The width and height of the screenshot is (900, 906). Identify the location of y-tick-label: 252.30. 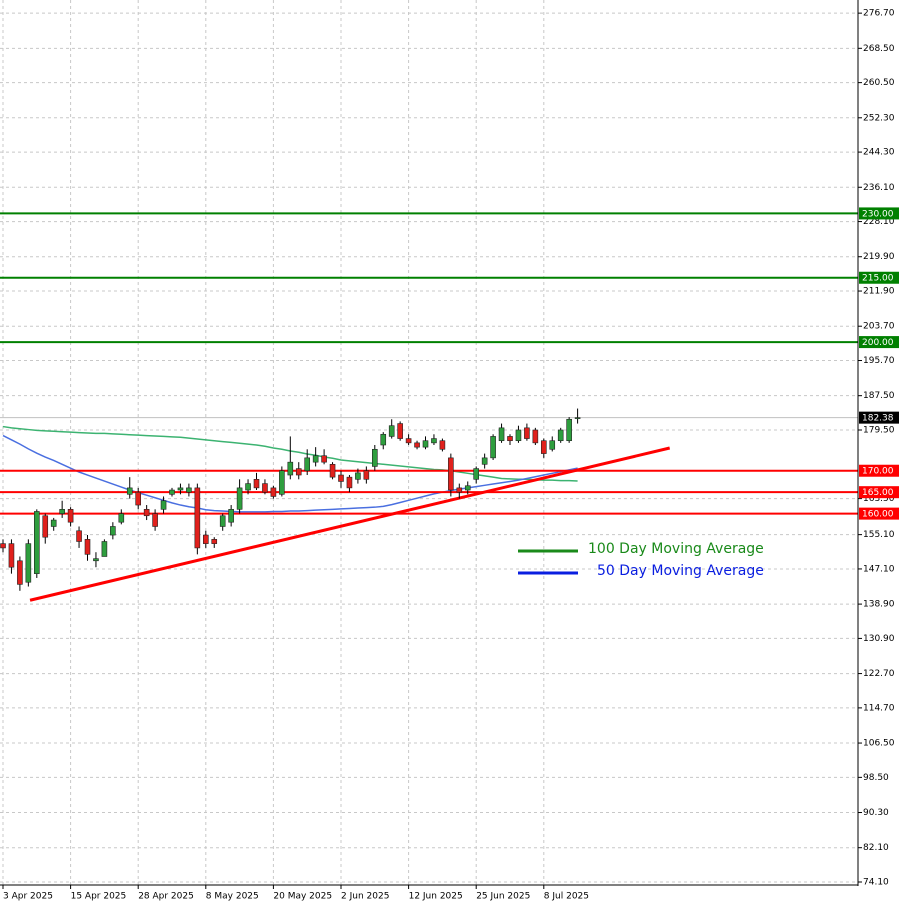
(879, 118).